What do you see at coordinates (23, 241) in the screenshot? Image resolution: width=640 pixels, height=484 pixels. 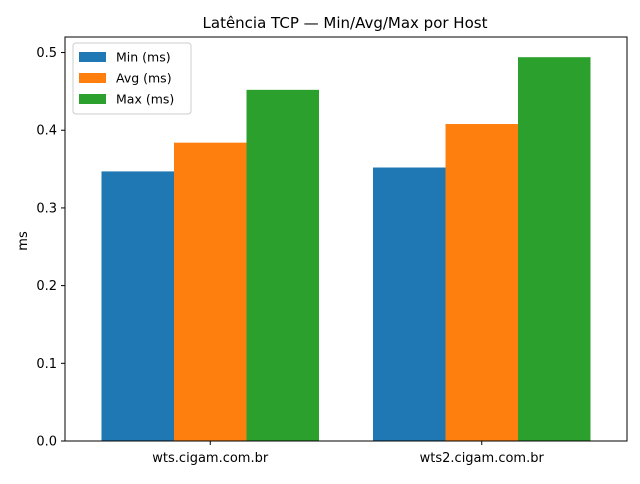 I see `y-axis-title: ms` at bounding box center [23, 241].